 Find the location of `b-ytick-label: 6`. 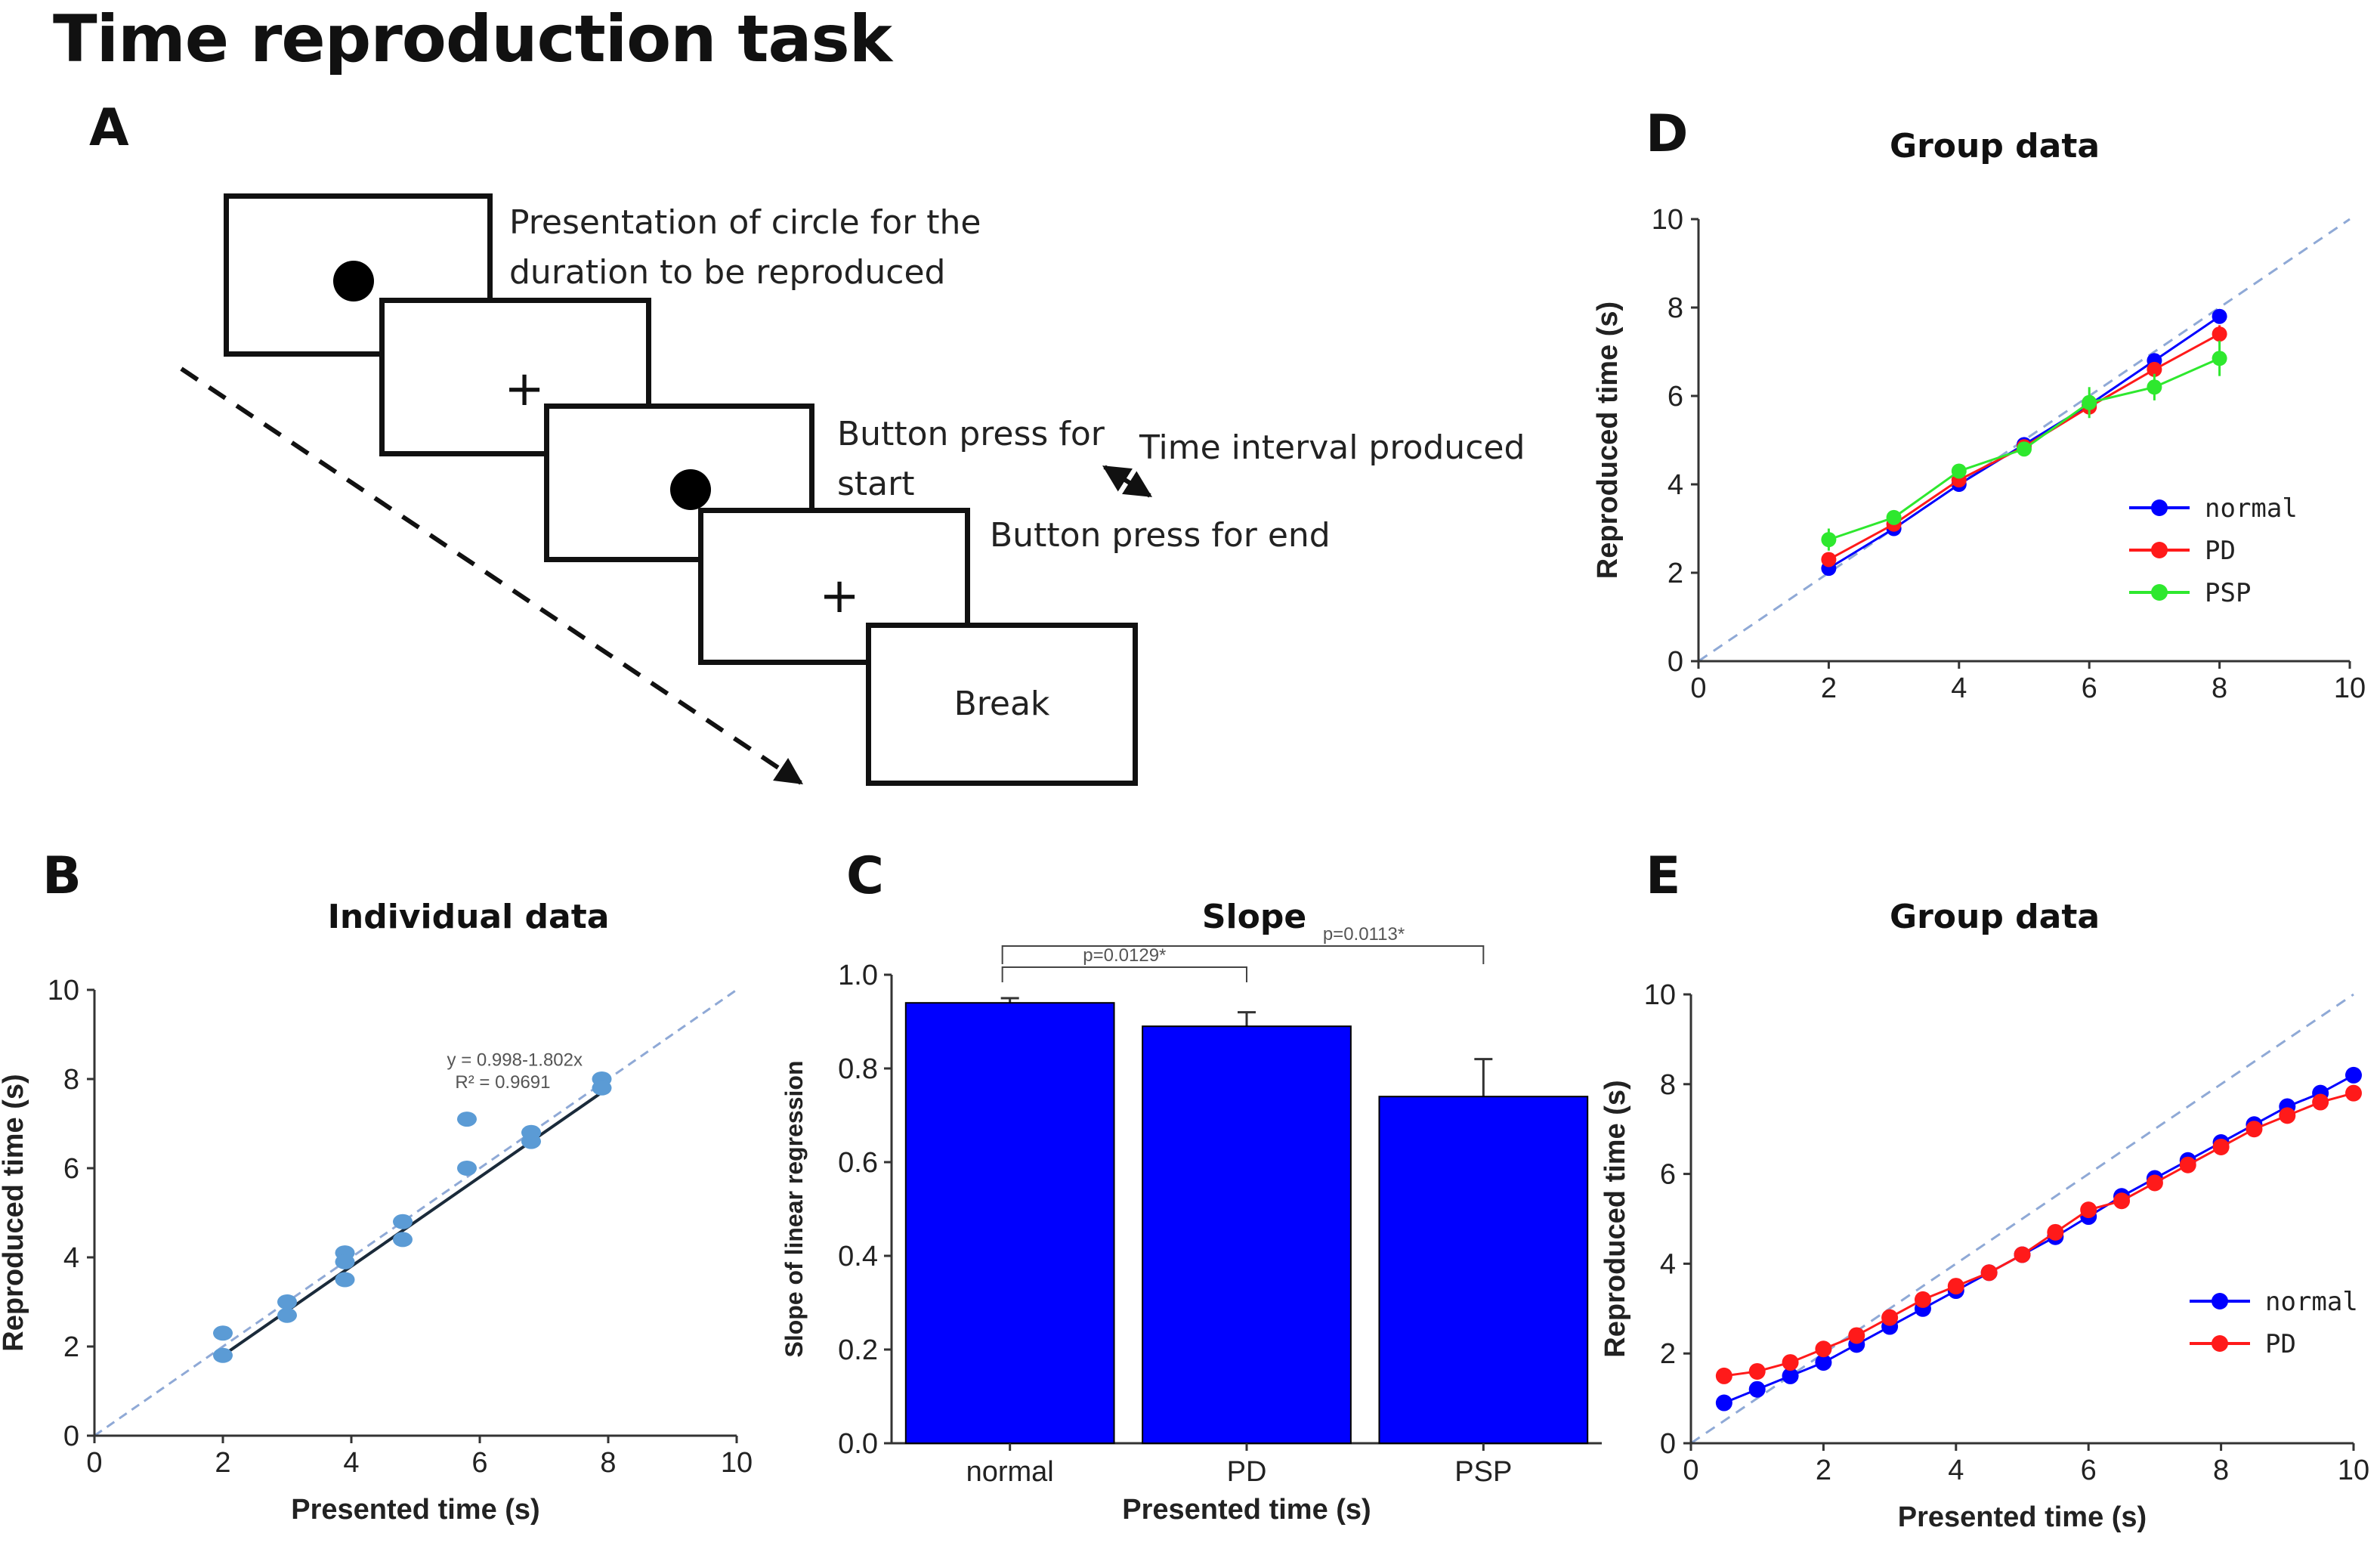

b-ytick-label: 6 is located at coordinates (71, 1169).